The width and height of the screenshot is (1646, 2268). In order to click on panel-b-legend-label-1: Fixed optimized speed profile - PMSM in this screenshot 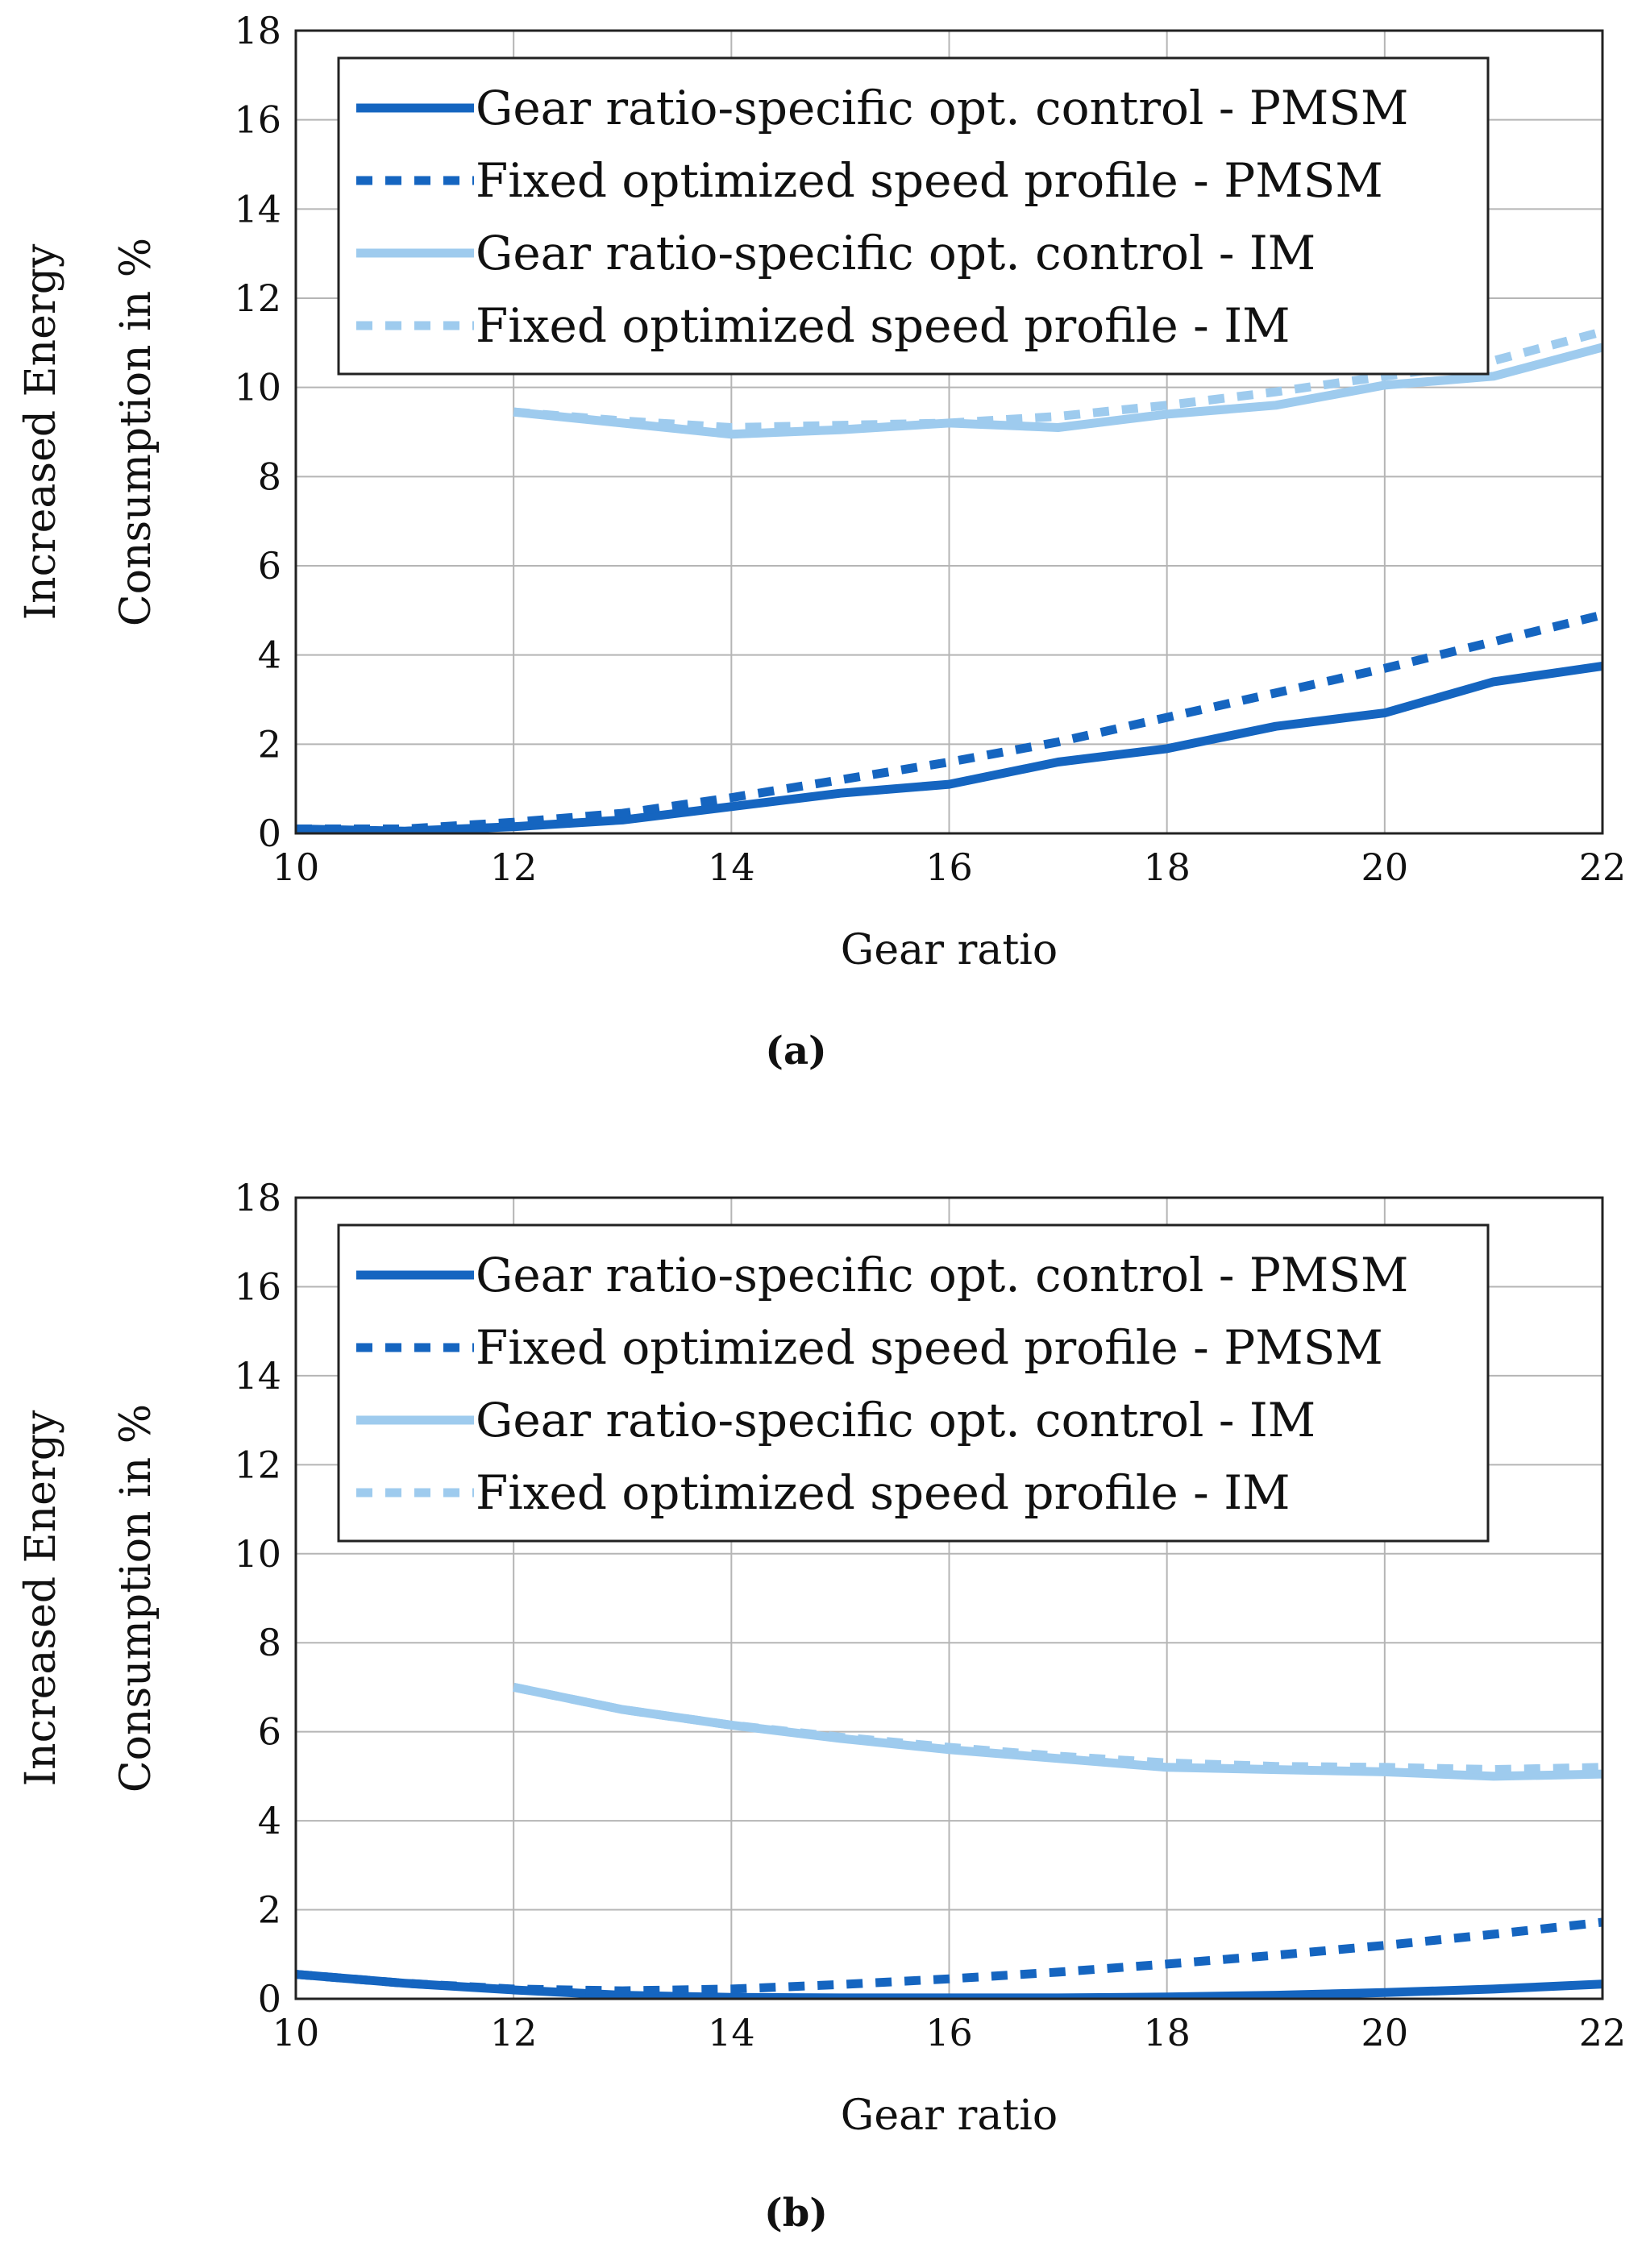, I will do `click(929, 1347)`.